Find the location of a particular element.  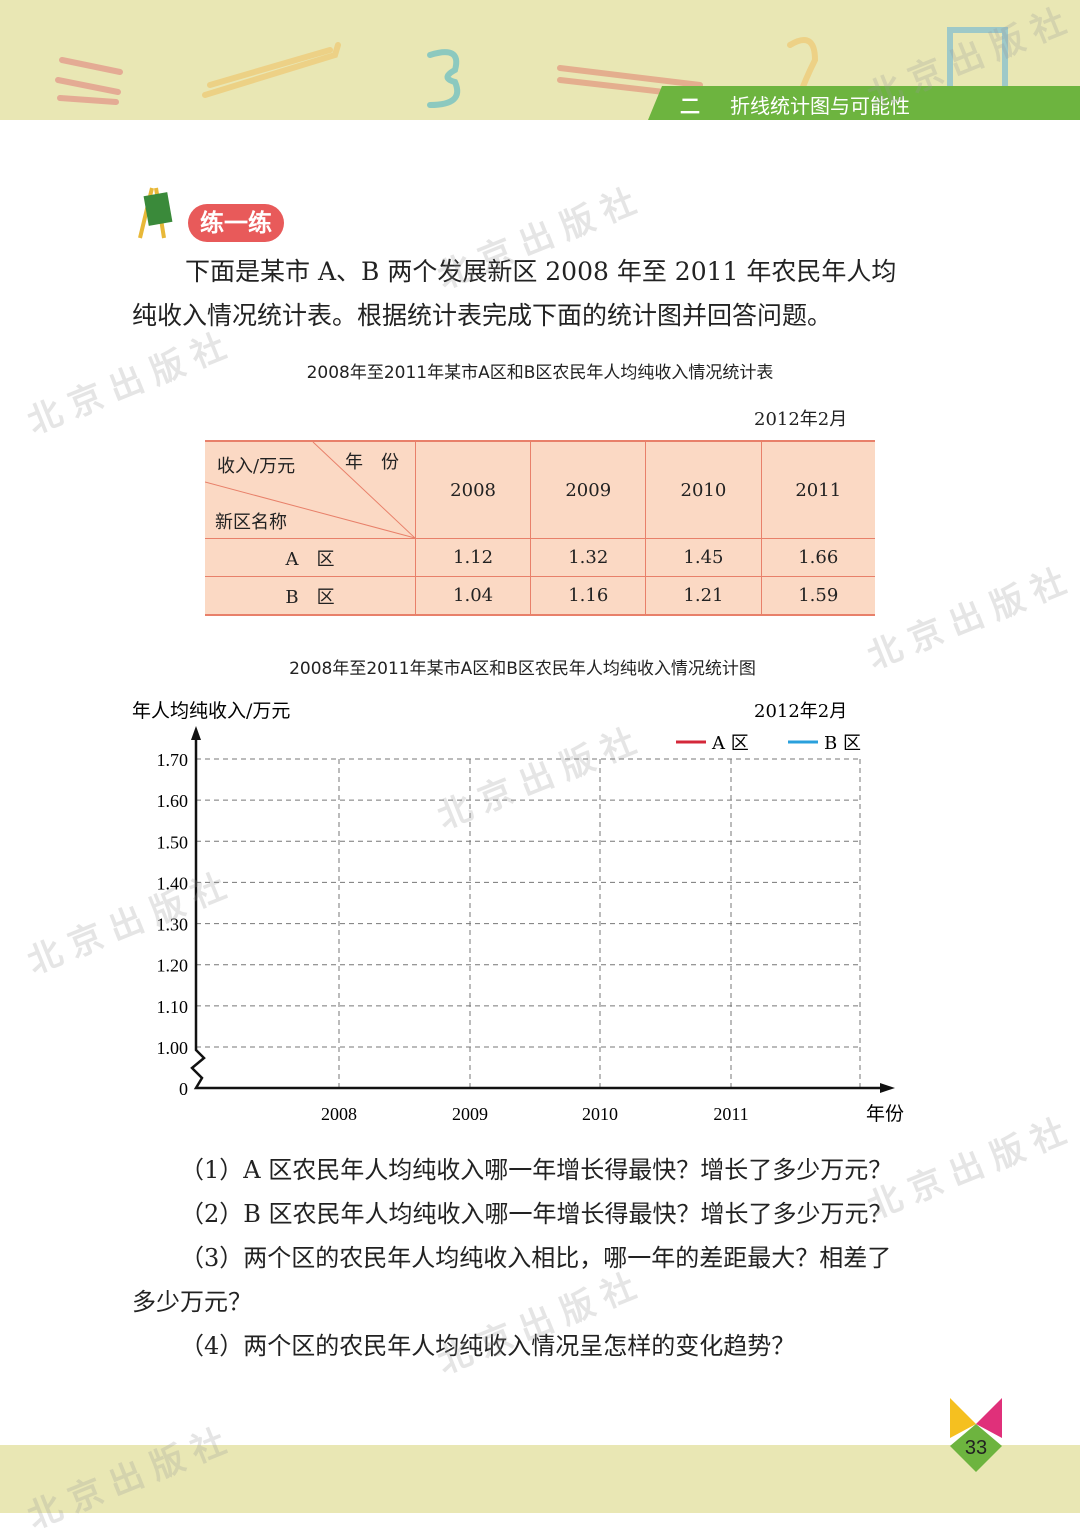

year-header: 2008 is located at coordinates (473, 489).